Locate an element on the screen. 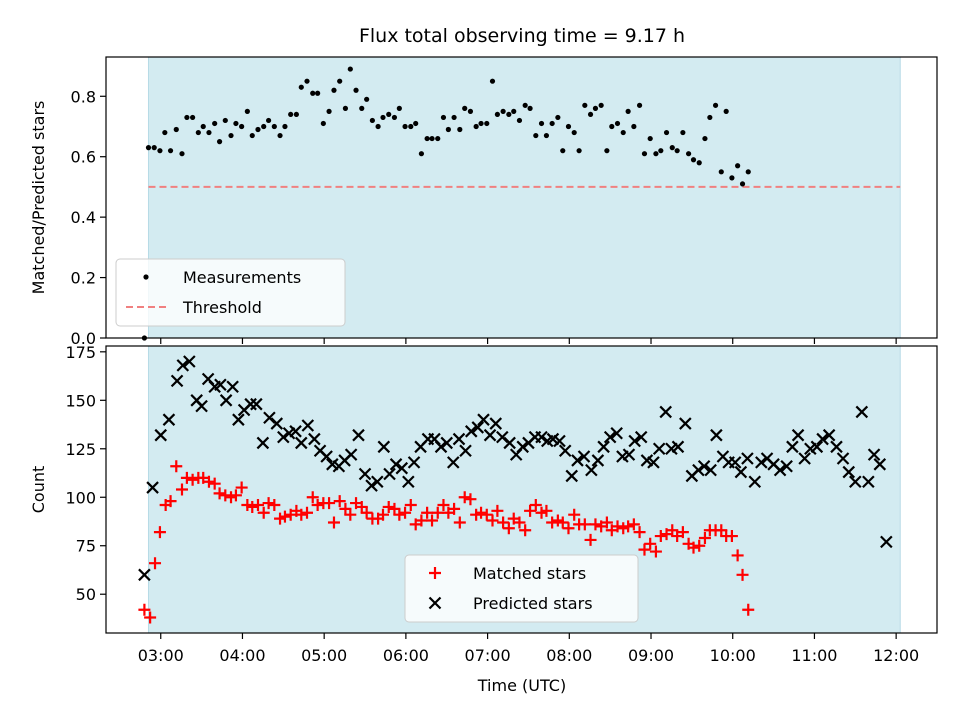 The height and width of the screenshot is (724, 960). x-tick-label: 04:00 is located at coordinates (242, 655).